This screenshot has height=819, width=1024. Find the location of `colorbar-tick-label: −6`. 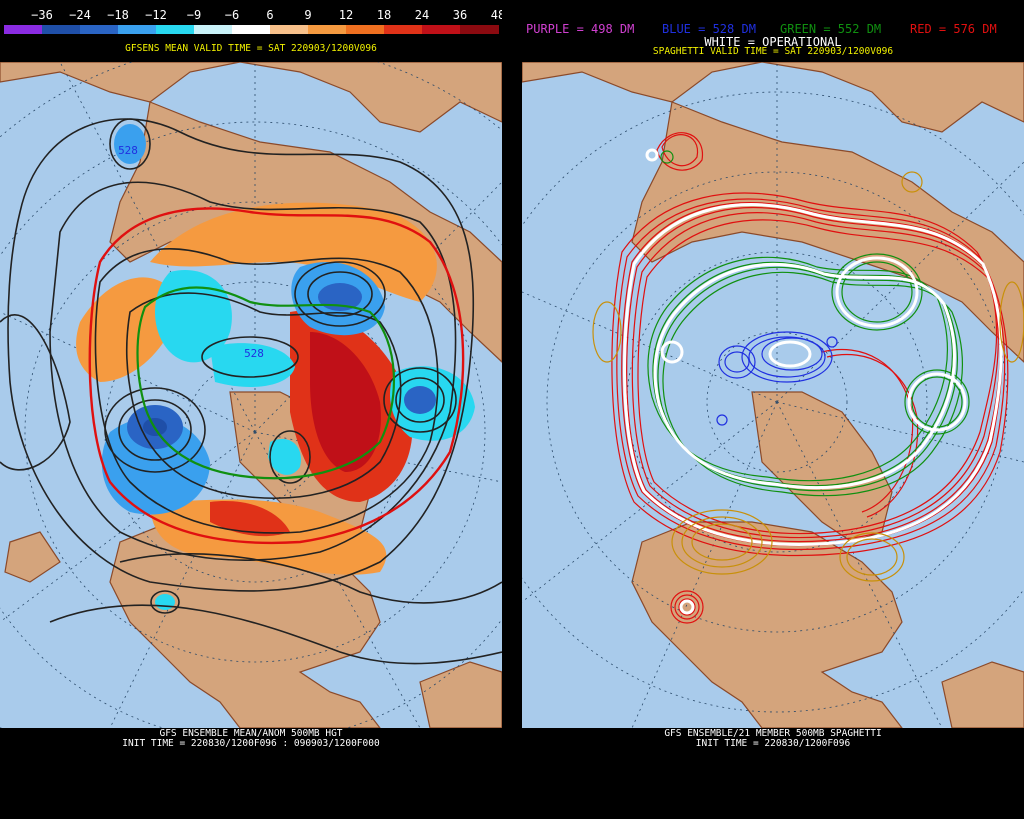

colorbar-tick-label: −6 is located at coordinates (232, 15).